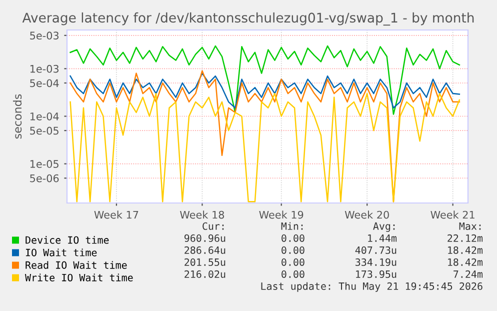  I want to click on text: Cur:, so click(213, 226).